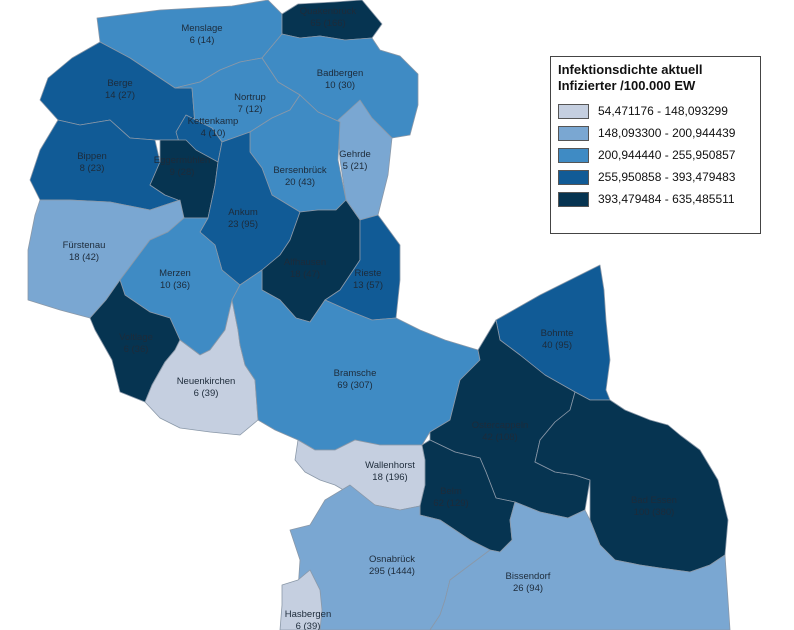 This screenshot has width=794, height=630. I want to click on label-hasbergen-name: Hasbergen, so click(308, 614).